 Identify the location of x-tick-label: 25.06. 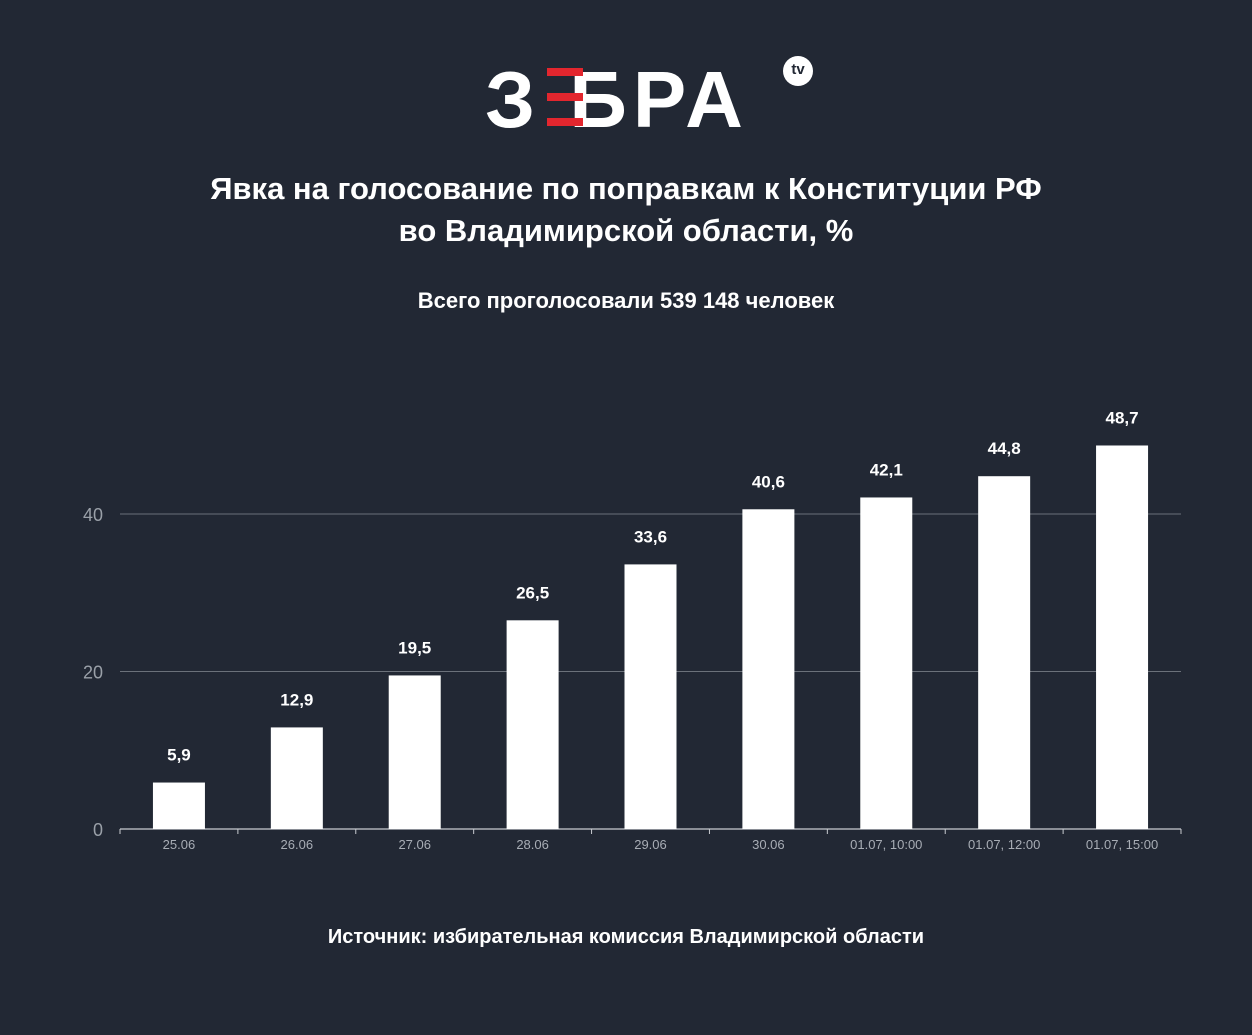
(179, 844).